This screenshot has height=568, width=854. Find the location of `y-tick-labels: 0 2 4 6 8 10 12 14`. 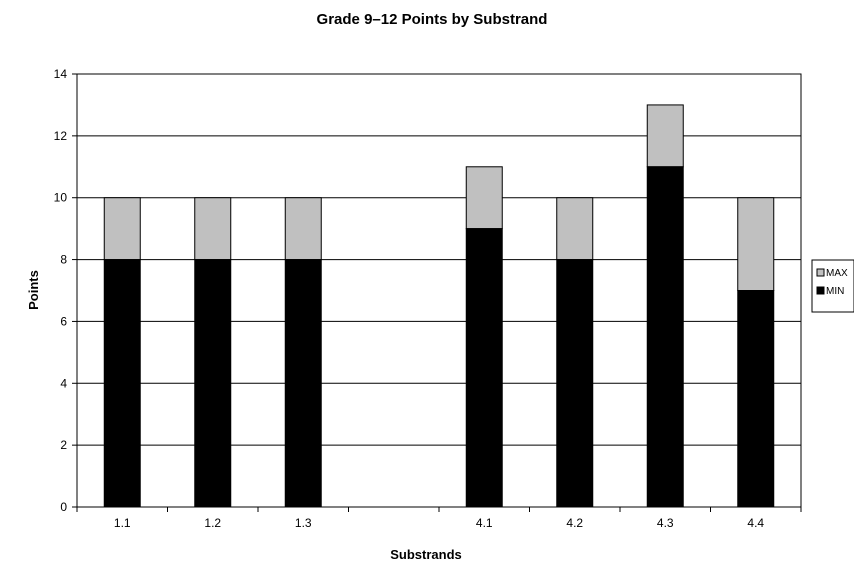

y-tick-labels: 0 2 4 6 8 10 12 14 is located at coordinates (61, 290).